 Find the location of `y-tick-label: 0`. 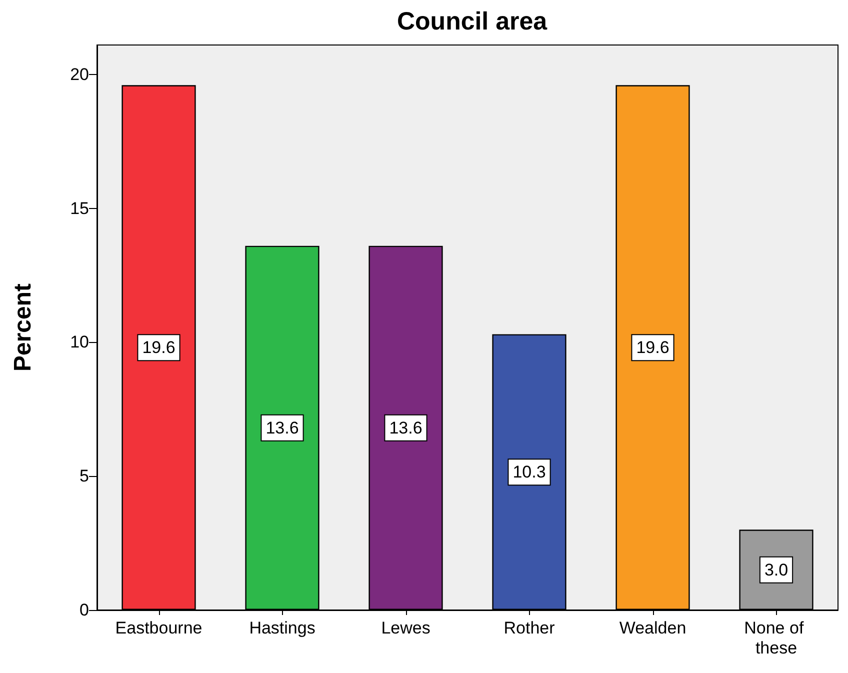

y-tick-label: 0 is located at coordinates (84, 610).